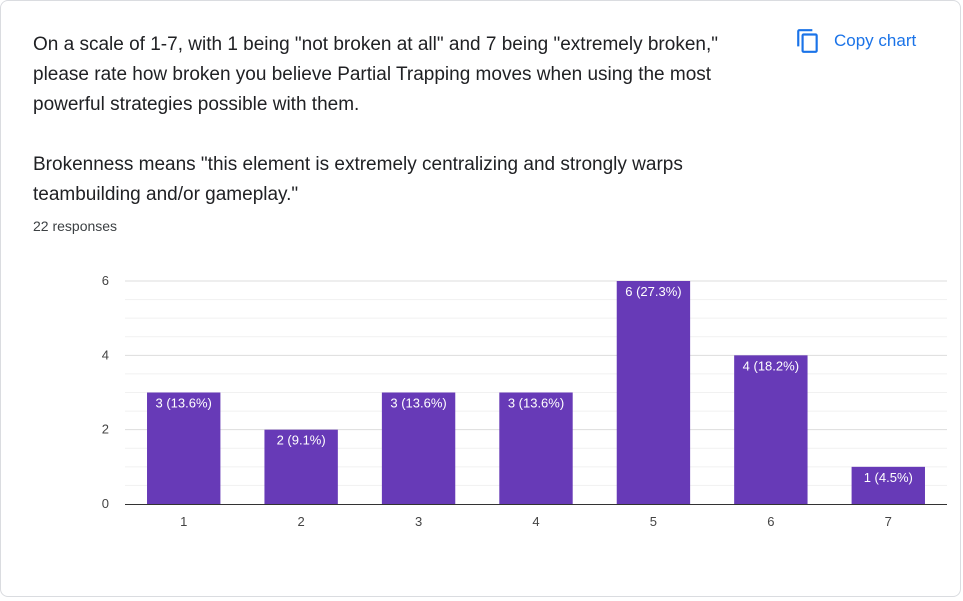 The width and height of the screenshot is (963, 601). I want to click on bar-data-label: 4 (18.2%), so click(771, 365).